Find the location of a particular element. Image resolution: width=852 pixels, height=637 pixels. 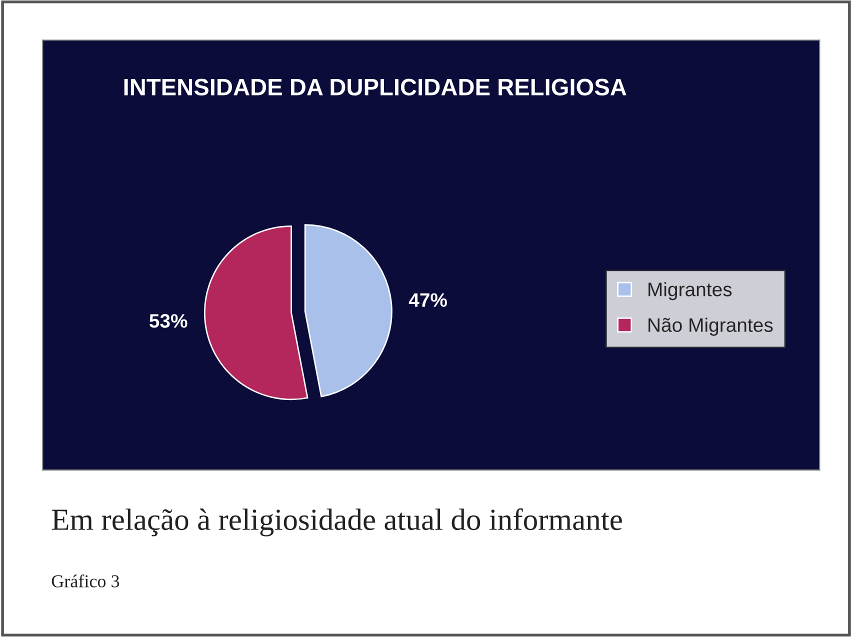

text: Gráfico 3 is located at coordinates (86, 581).